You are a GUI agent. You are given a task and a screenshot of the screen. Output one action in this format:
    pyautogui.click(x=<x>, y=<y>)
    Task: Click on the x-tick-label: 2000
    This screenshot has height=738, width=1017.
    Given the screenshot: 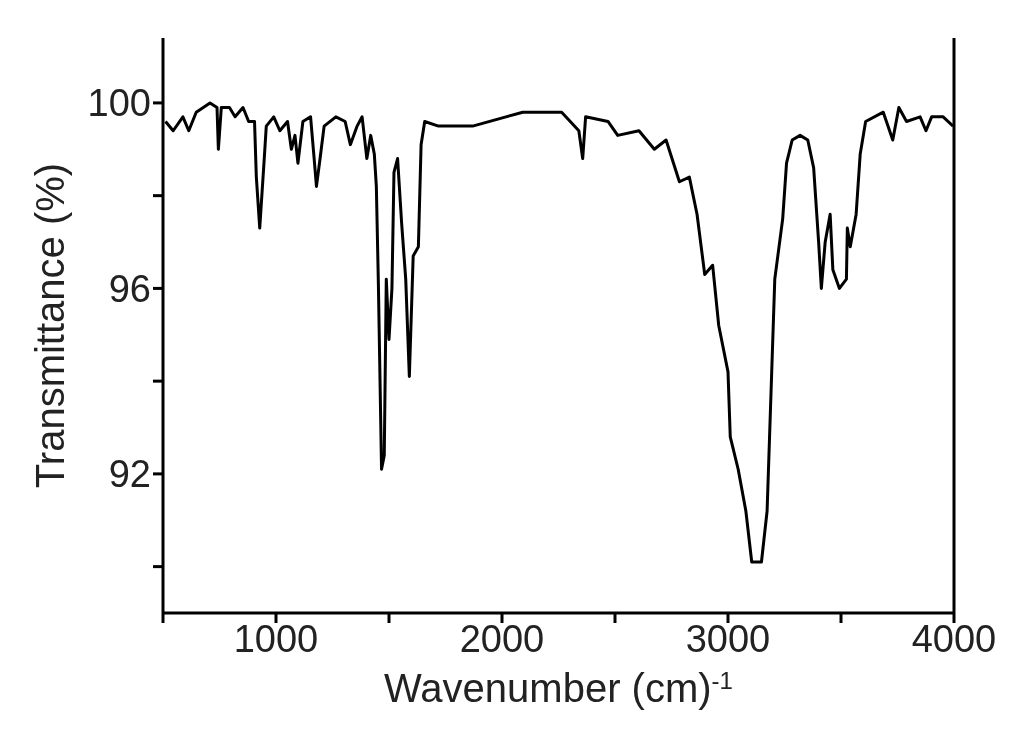 What is the action you would take?
    pyautogui.click(x=502, y=638)
    